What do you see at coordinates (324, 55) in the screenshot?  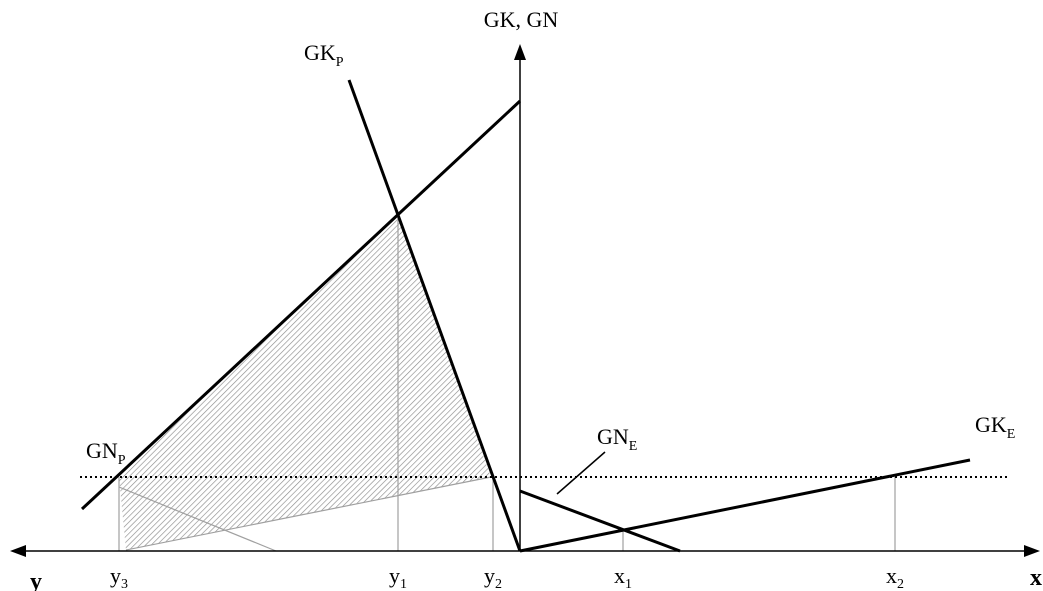 I see `label-gk-p: GKP` at bounding box center [324, 55].